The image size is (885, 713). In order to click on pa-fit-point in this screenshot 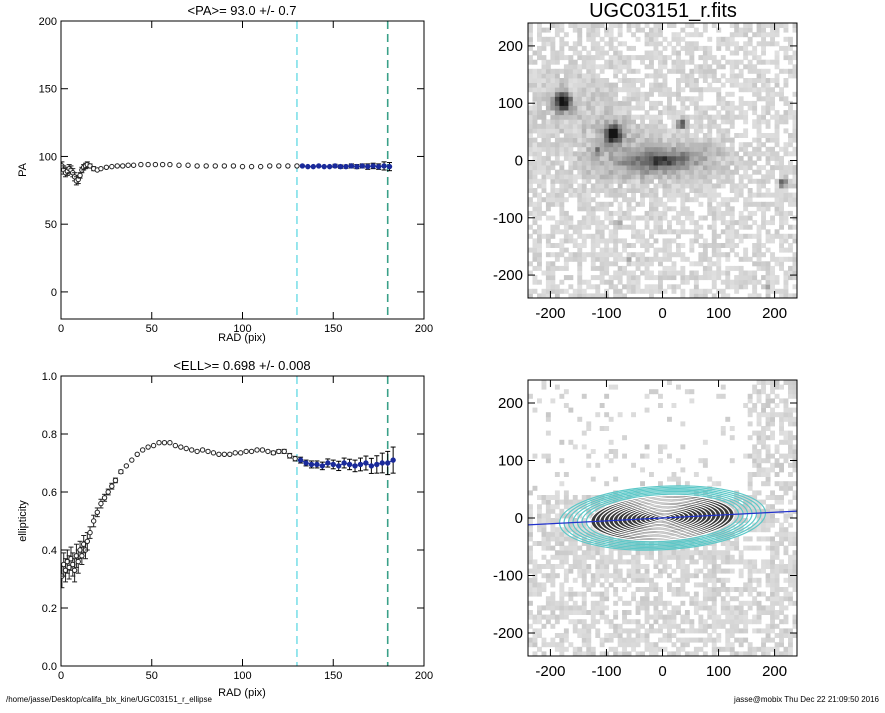, I will do `click(351, 166)`.